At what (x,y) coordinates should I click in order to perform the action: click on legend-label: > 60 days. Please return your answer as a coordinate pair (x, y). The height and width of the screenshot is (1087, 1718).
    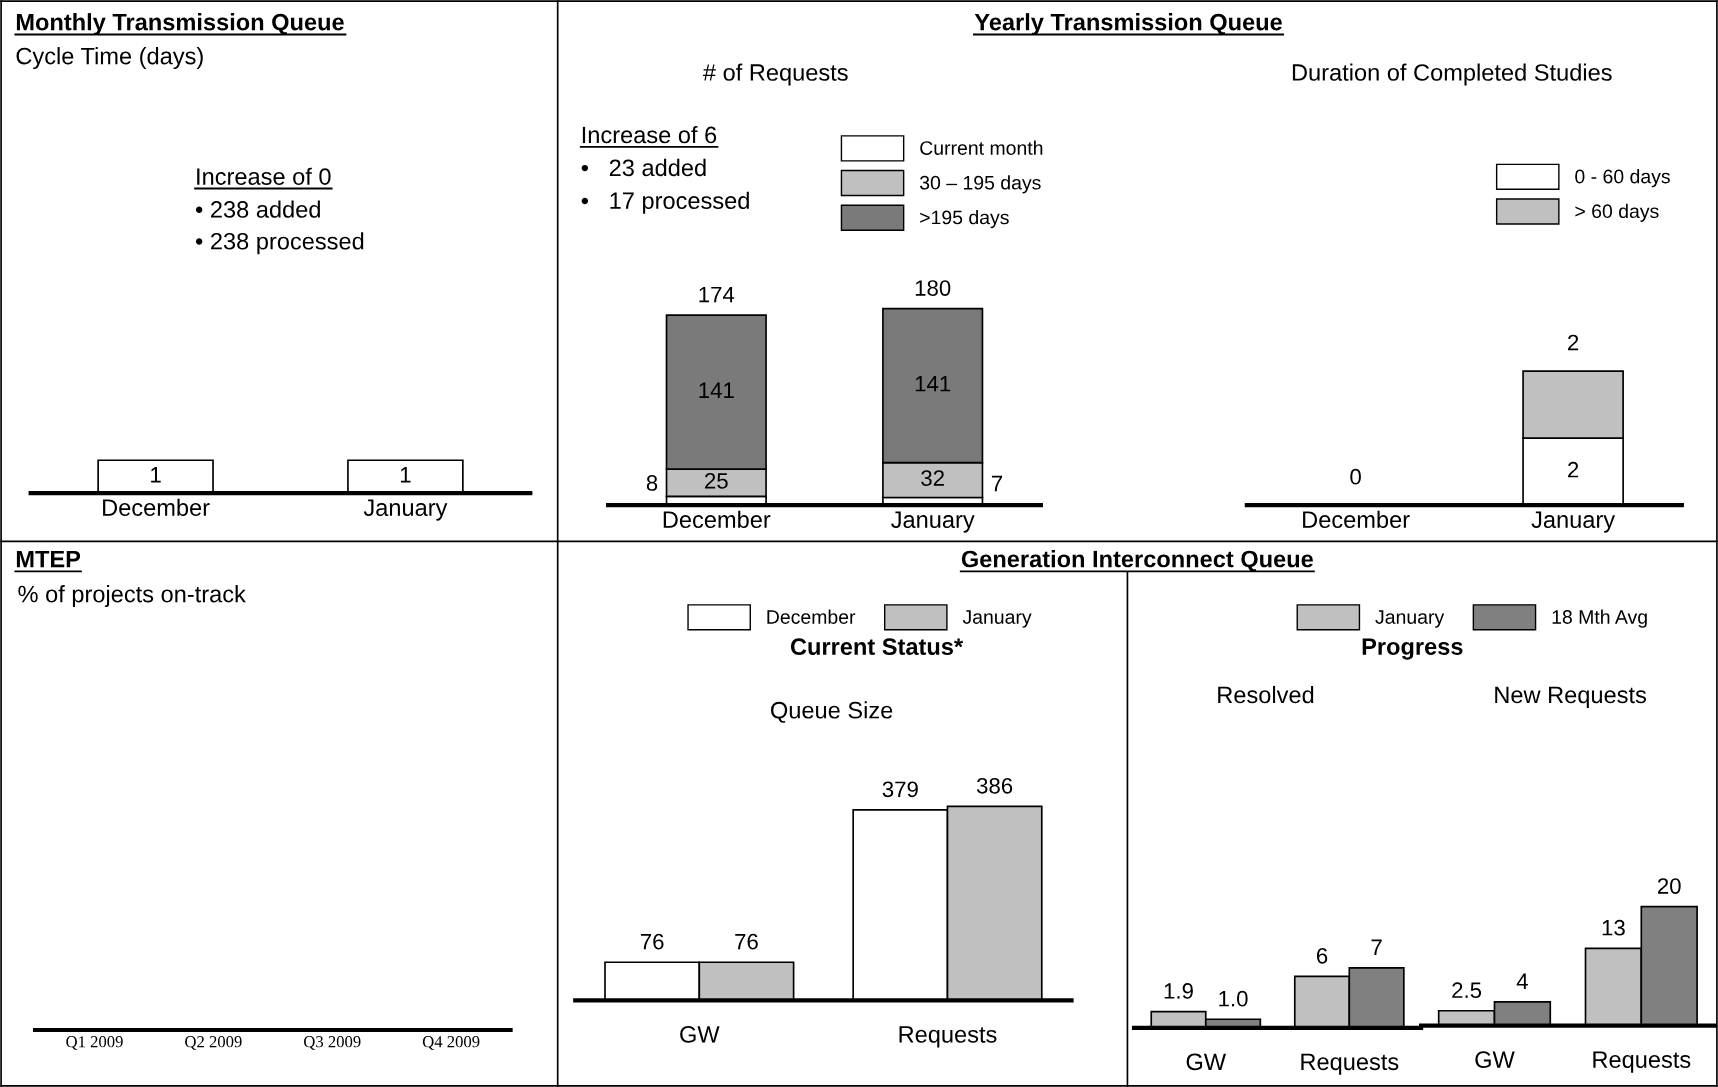
    Looking at the image, I should click on (1617, 212).